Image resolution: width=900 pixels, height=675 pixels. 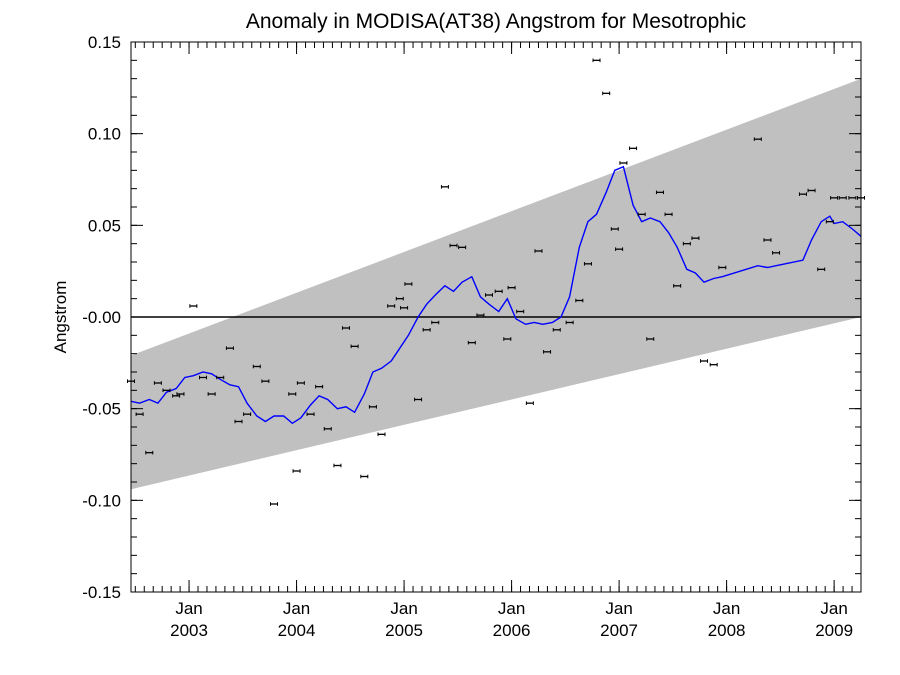 What do you see at coordinates (104, 42) in the screenshot?
I see `y-tick-label: 0.15` at bounding box center [104, 42].